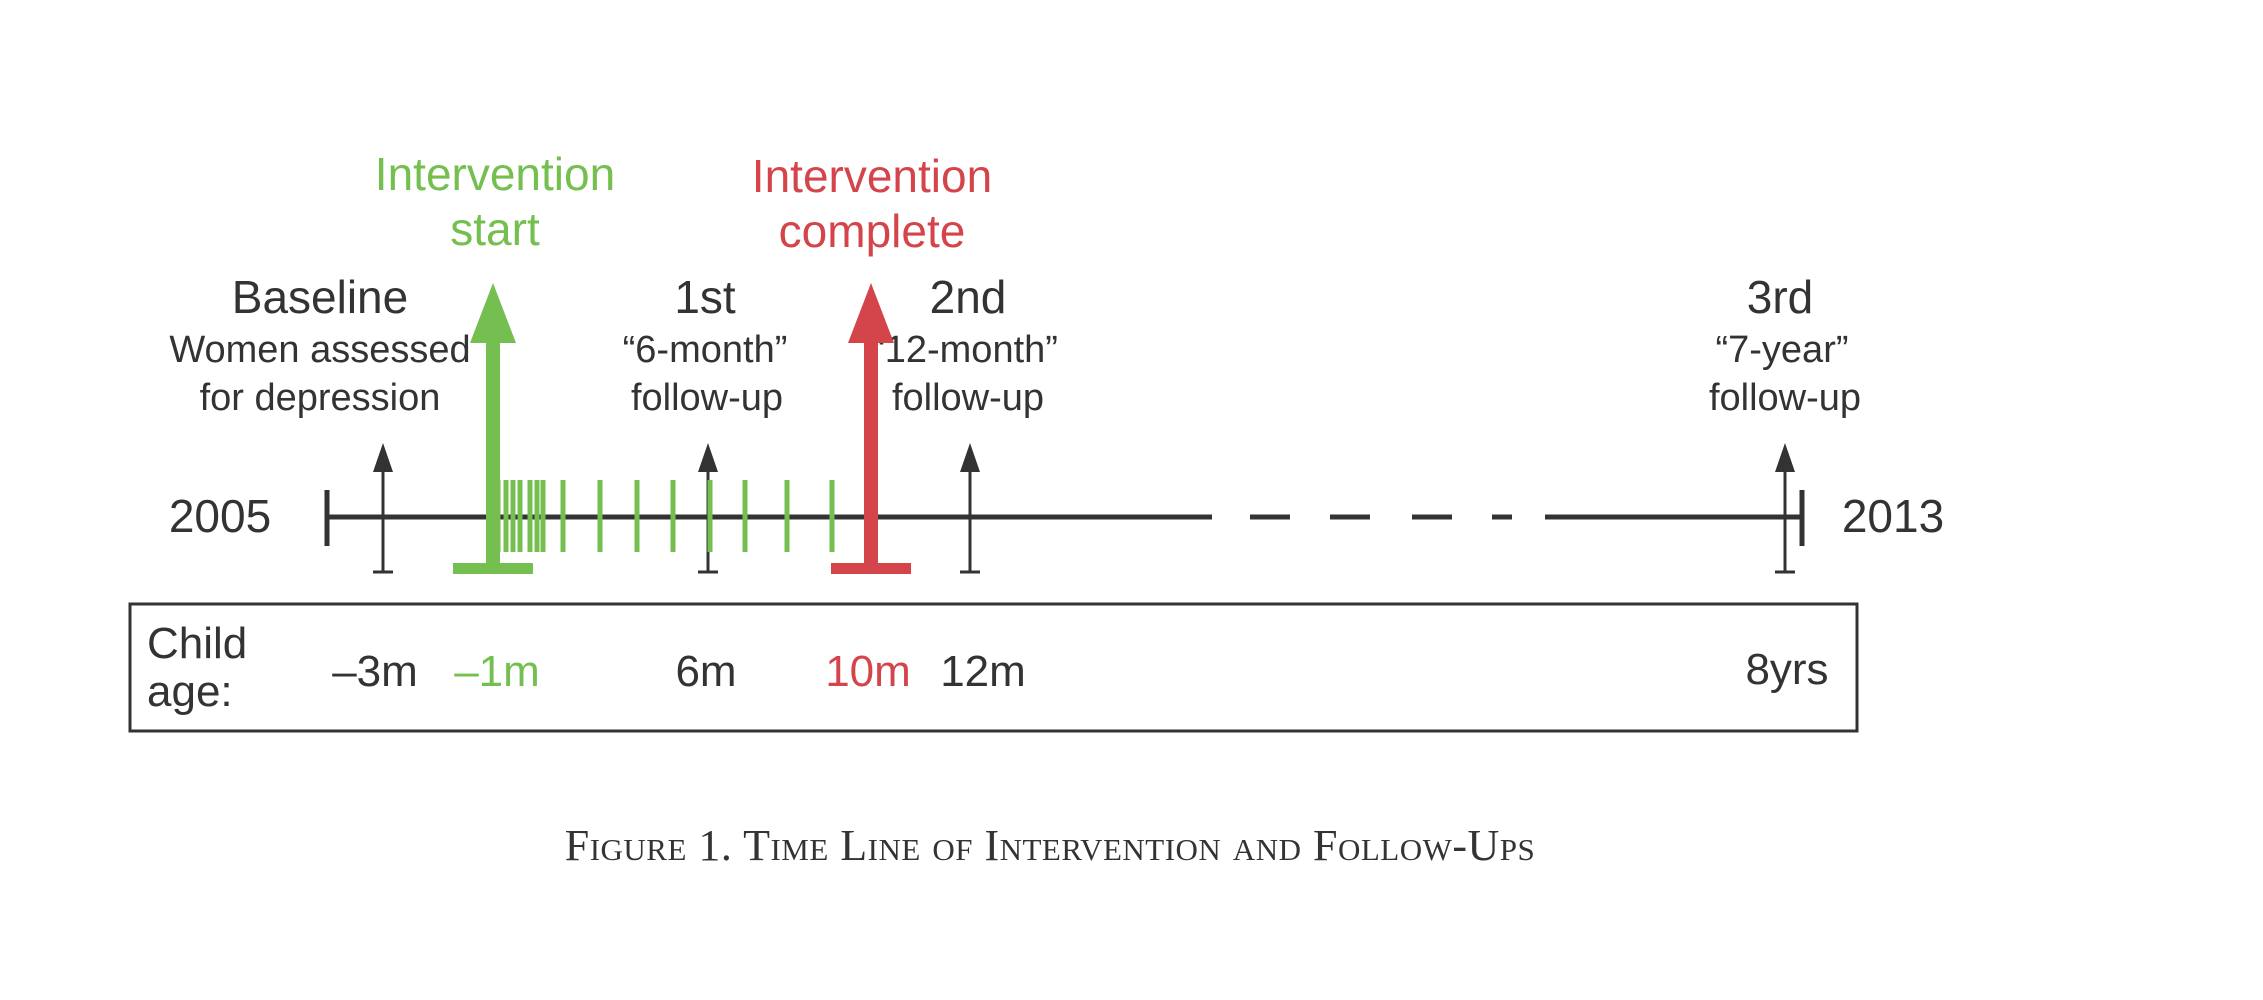 Image resolution: width=2263 pixels, height=1000 pixels. What do you see at coordinates (1780, 297) in the screenshot?
I see `third-followup-title: 3rd` at bounding box center [1780, 297].